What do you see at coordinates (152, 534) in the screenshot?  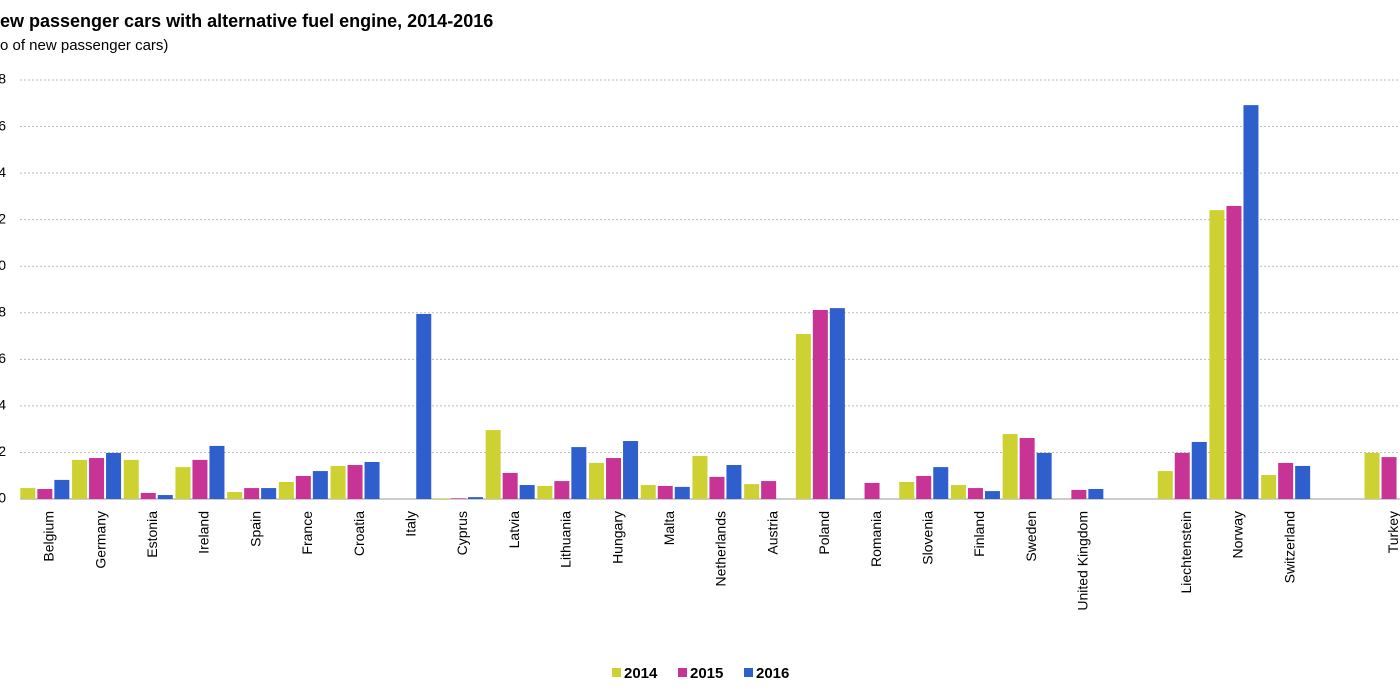 I see `x-tick-label: Estonia` at bounding box center [152, 534].